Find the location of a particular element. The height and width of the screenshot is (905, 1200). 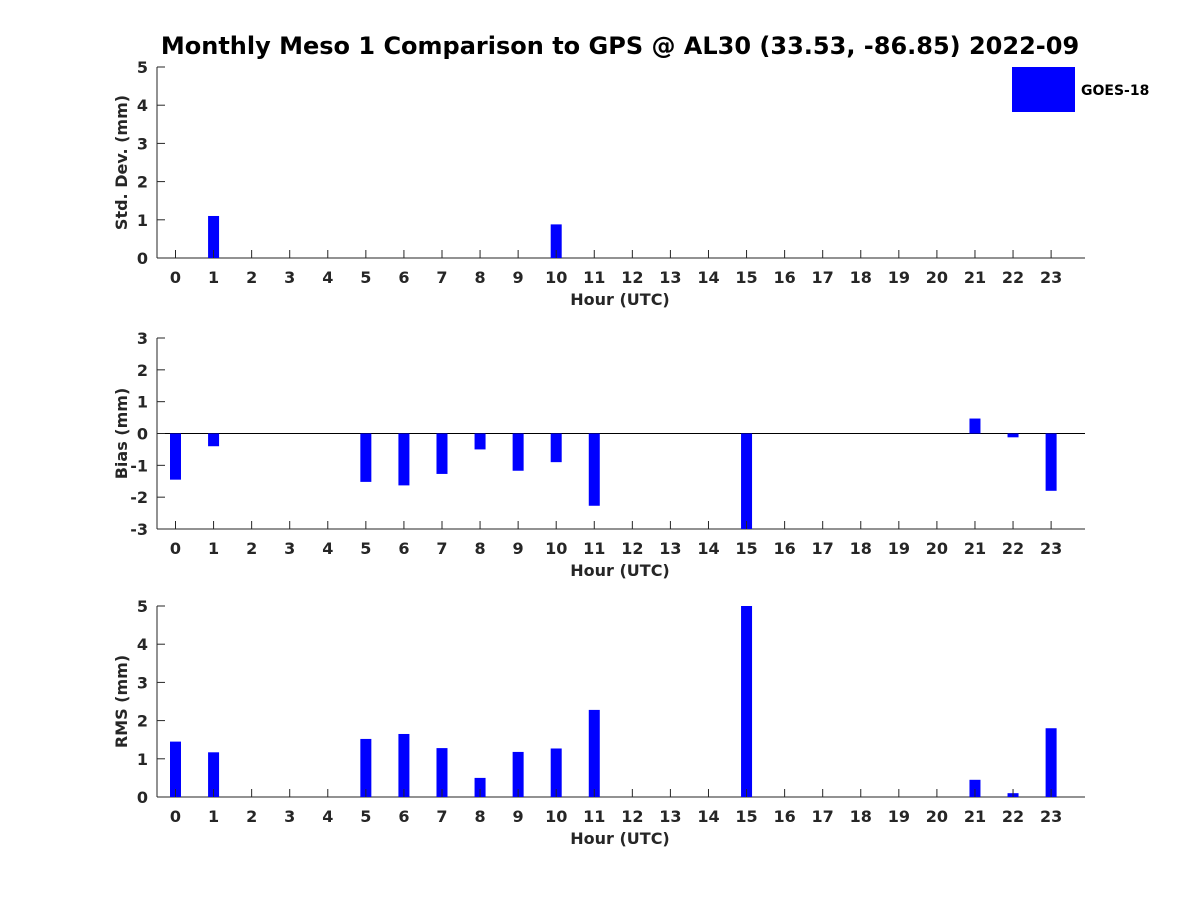

y-tick-label: 5 is located at coordinates (142, 606).